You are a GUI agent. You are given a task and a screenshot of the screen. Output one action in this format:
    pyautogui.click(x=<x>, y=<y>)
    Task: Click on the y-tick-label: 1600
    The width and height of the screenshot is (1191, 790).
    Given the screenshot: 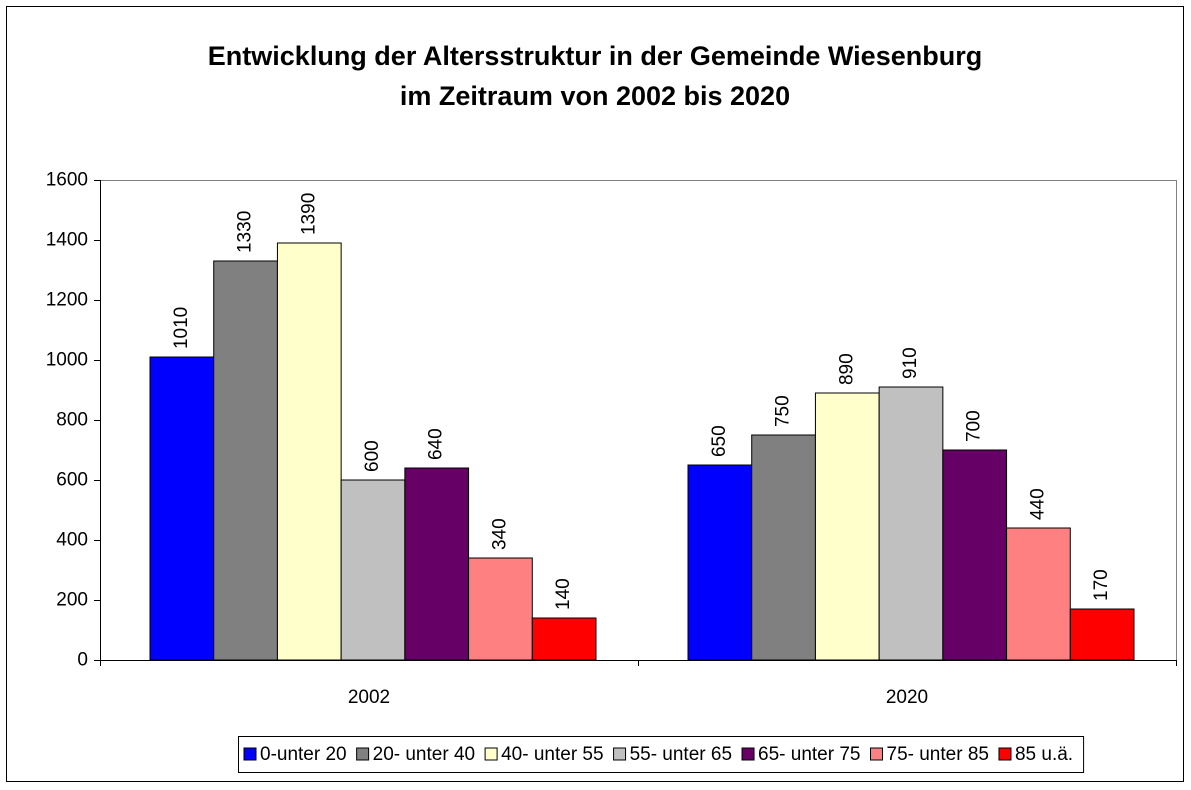 What is the action you would take?
    pyautogui.click(x=67, y=180)
    